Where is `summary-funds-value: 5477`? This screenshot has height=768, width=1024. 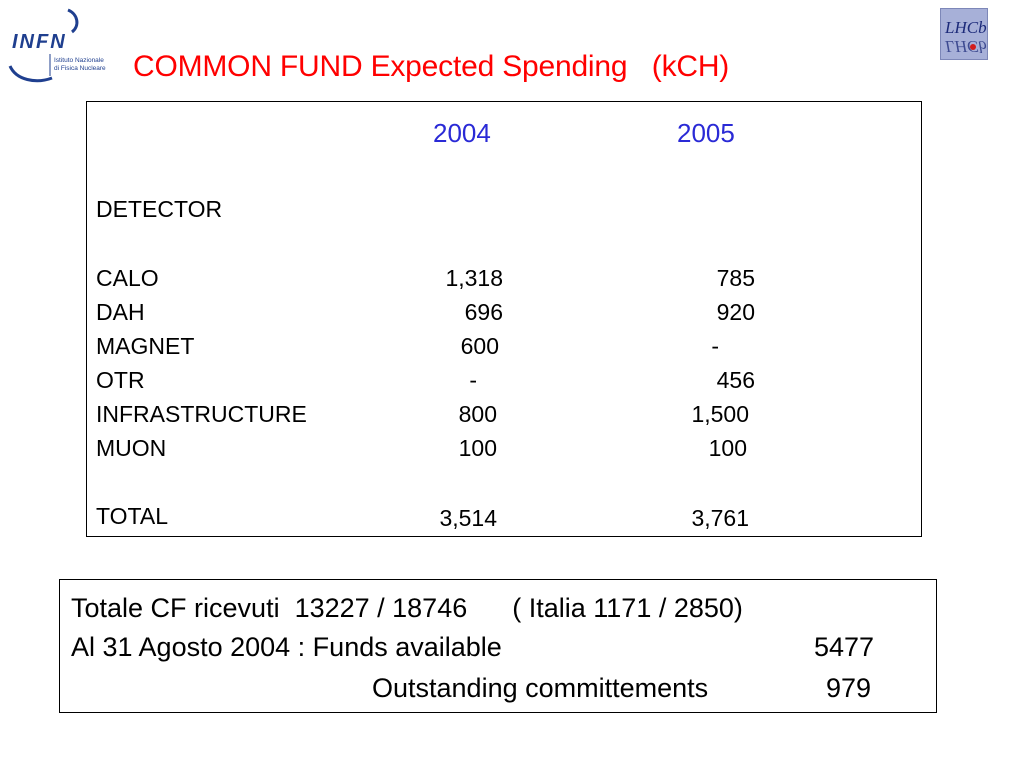 summary-funds-value: 5477 is located at coordinates (844, 647).